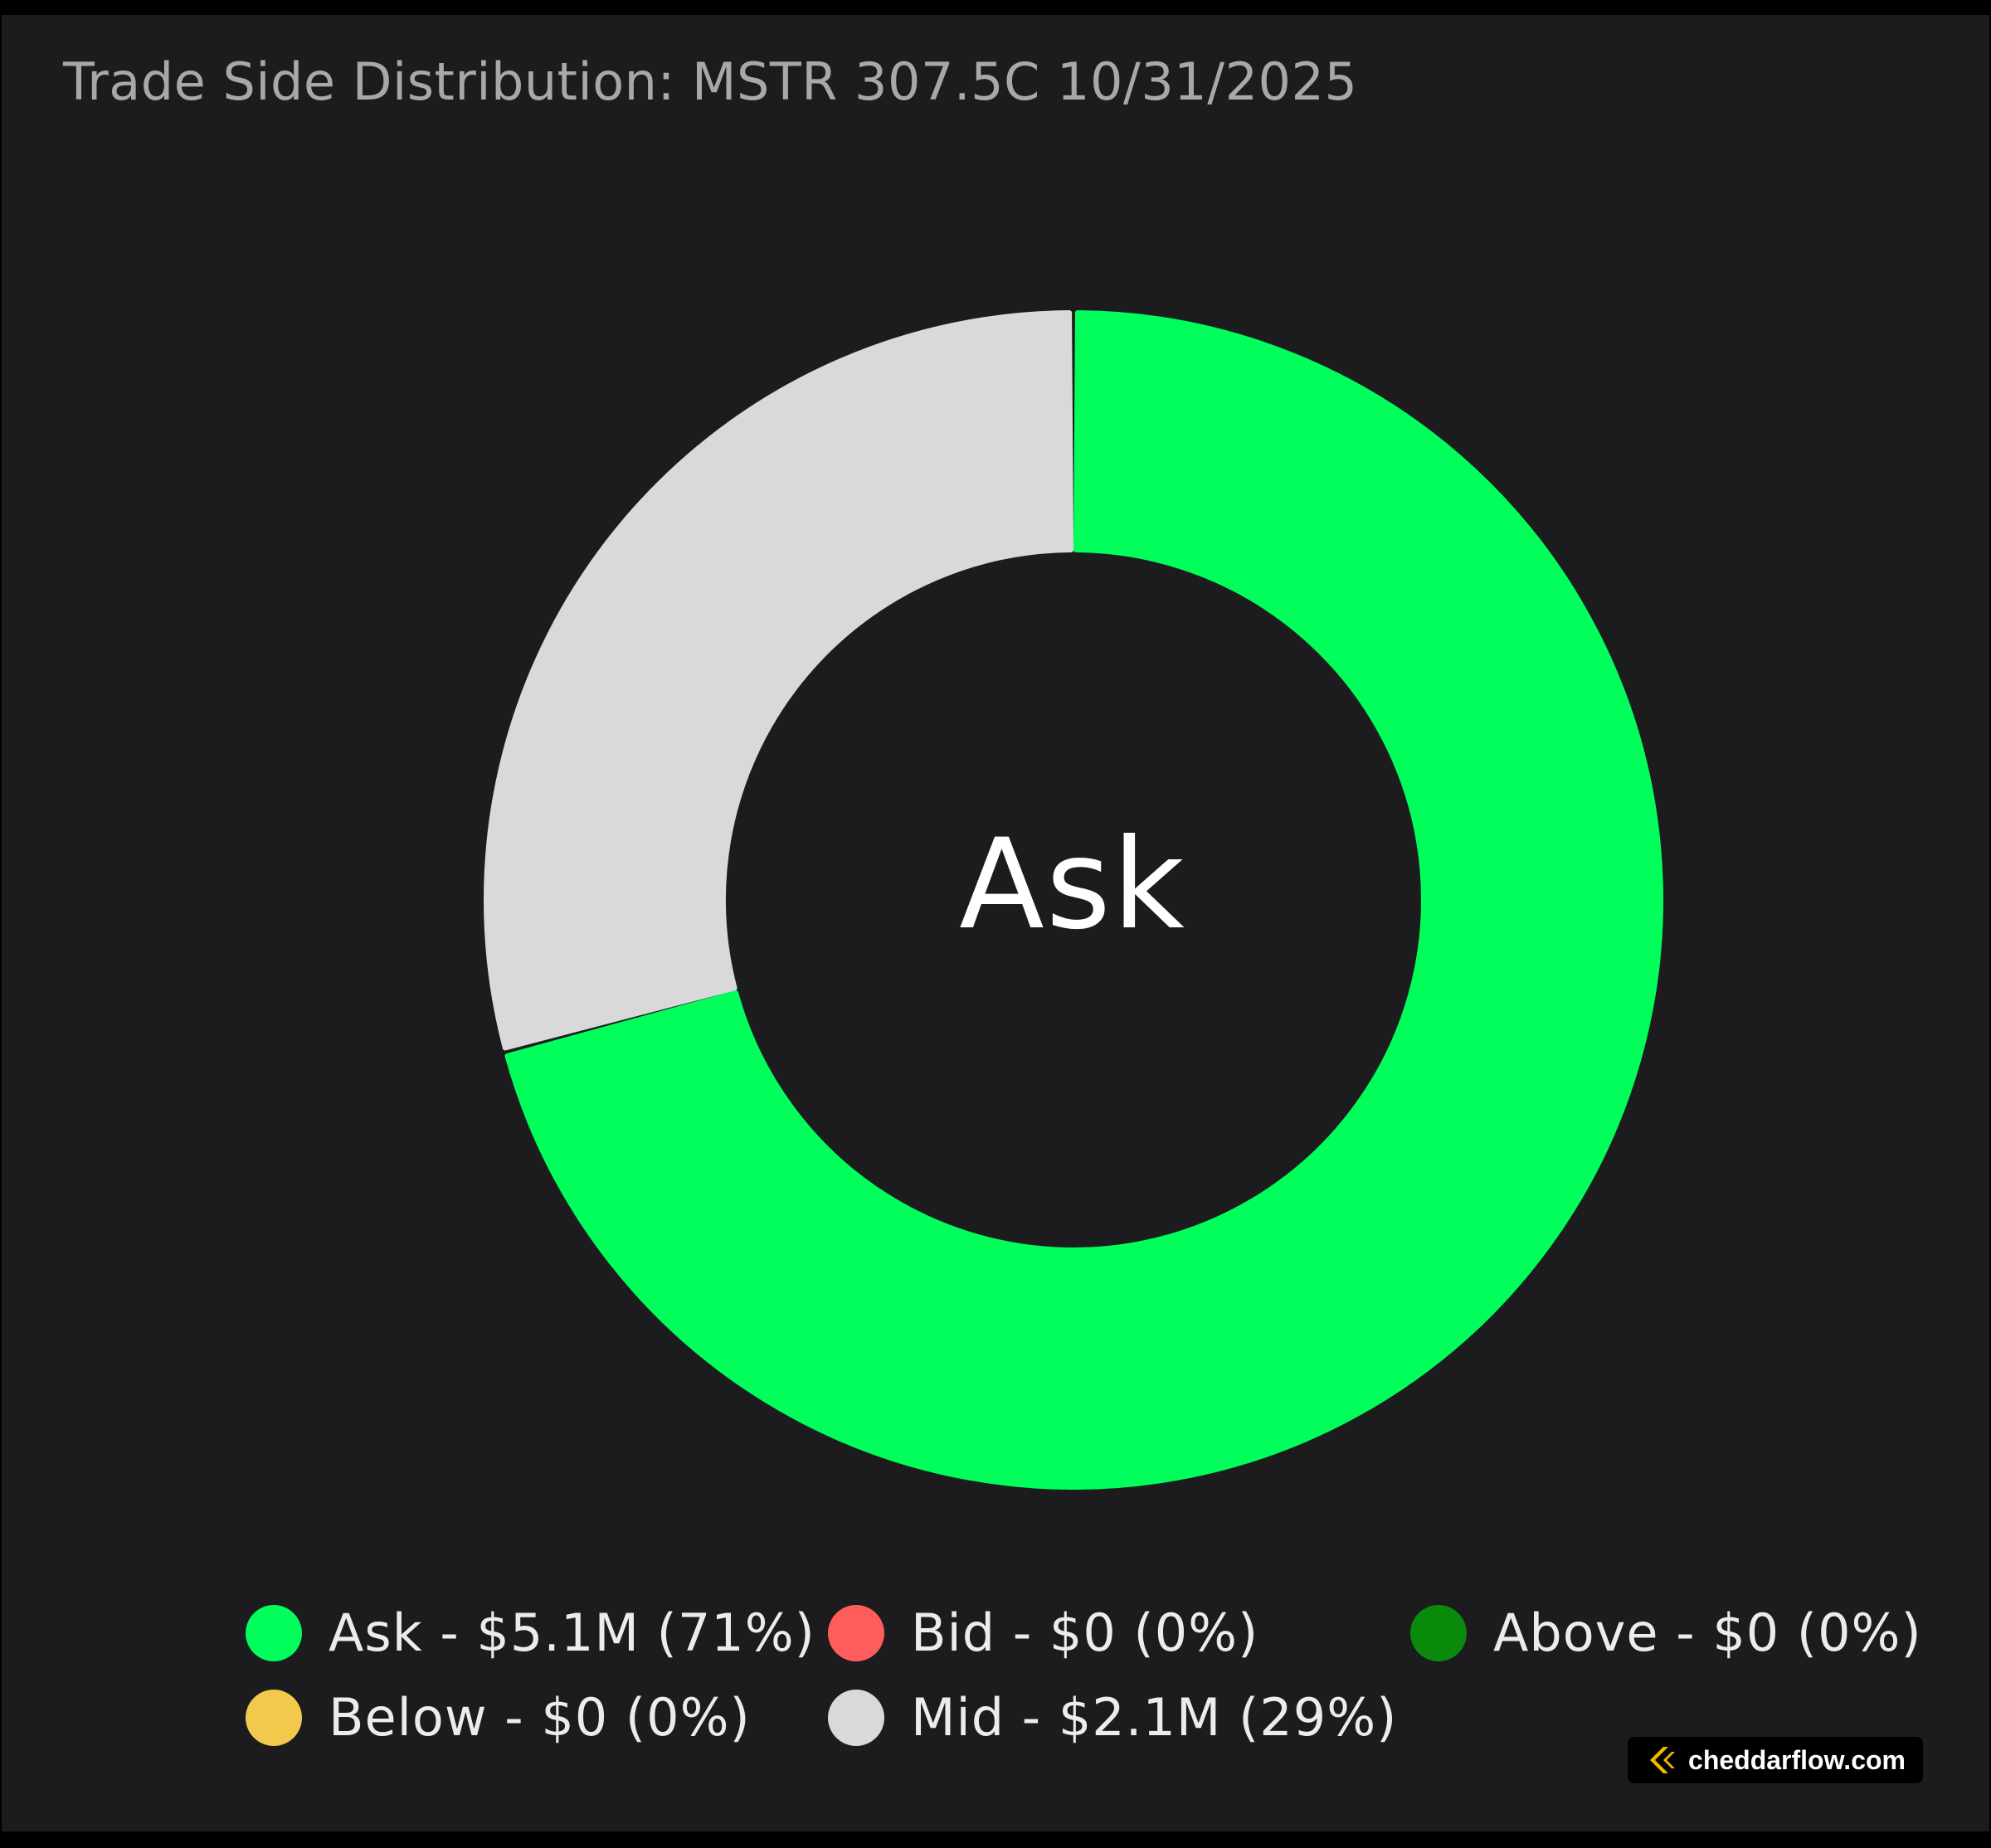  I want to click on cheddarflow-logo-icon, so click(1663, 1760).